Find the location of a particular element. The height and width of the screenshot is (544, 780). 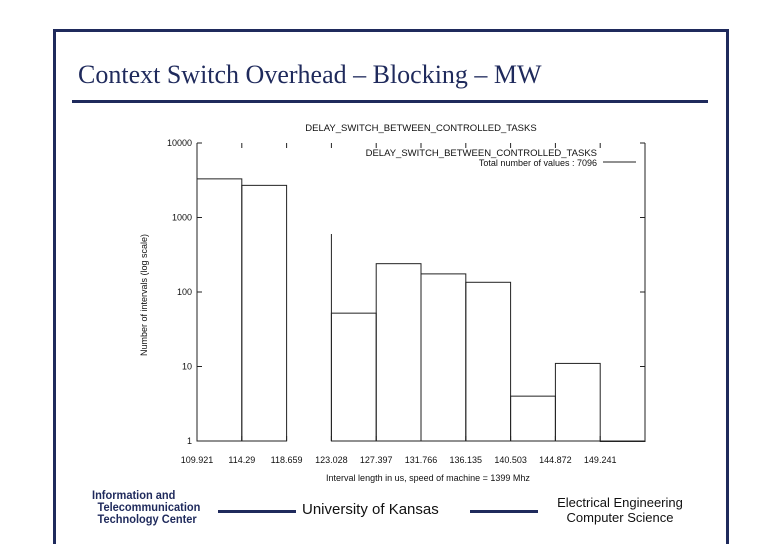

slide-title: Context Switch Overhead – Blocking – MW is located at coordinates (310, 74).